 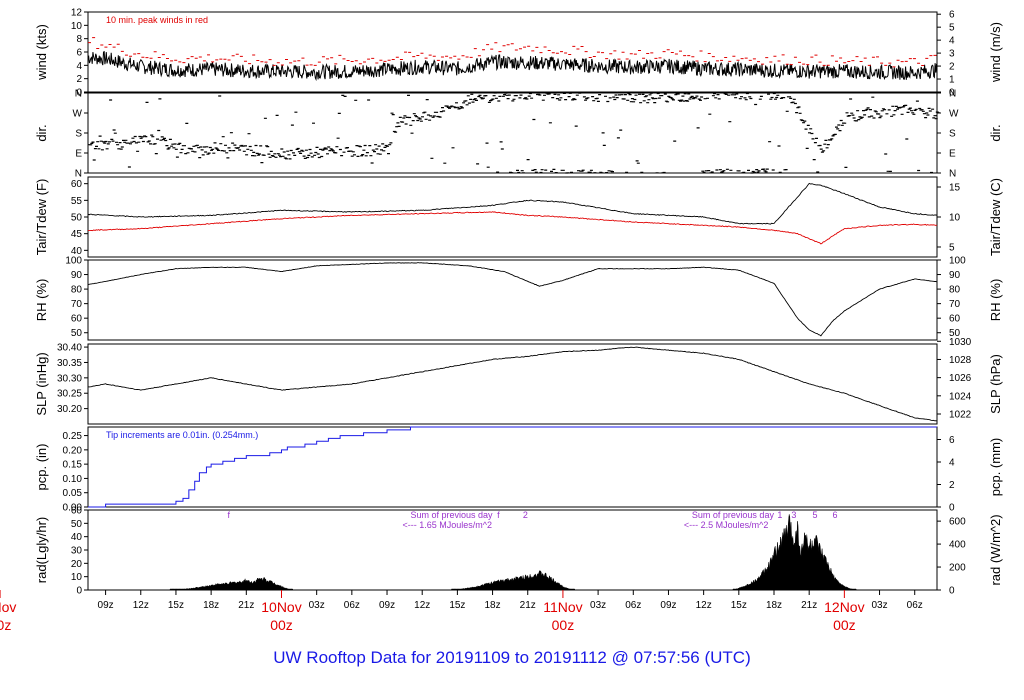 I want to click on precipitation-ytick-label: 0.05, so click(x=73, y=493).